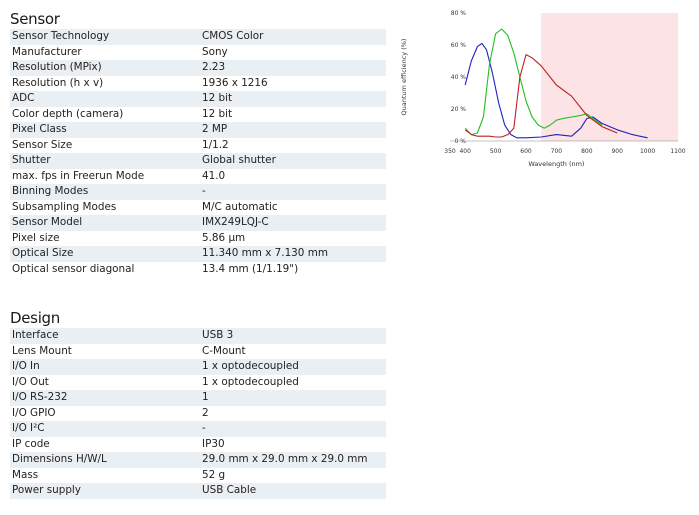 The height and width of the screenshot is (515, 699). I want to click on spec-label: I/O In, so click(26, 366).